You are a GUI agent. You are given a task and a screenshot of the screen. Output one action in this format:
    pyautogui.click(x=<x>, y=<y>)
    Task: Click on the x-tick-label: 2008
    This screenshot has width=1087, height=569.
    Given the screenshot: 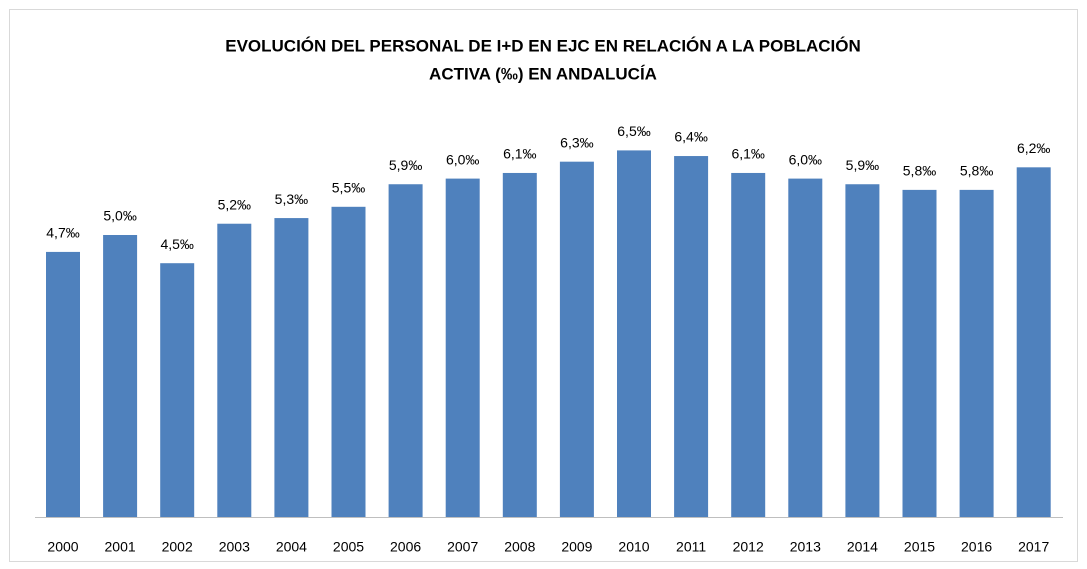 What is the action you would take?
    pyautogui.click(x=519, y=547)
    